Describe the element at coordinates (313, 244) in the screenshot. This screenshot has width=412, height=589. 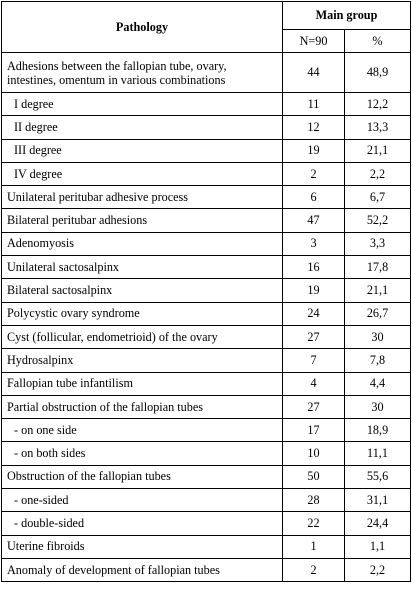
I see `row-n: 3` at that location.